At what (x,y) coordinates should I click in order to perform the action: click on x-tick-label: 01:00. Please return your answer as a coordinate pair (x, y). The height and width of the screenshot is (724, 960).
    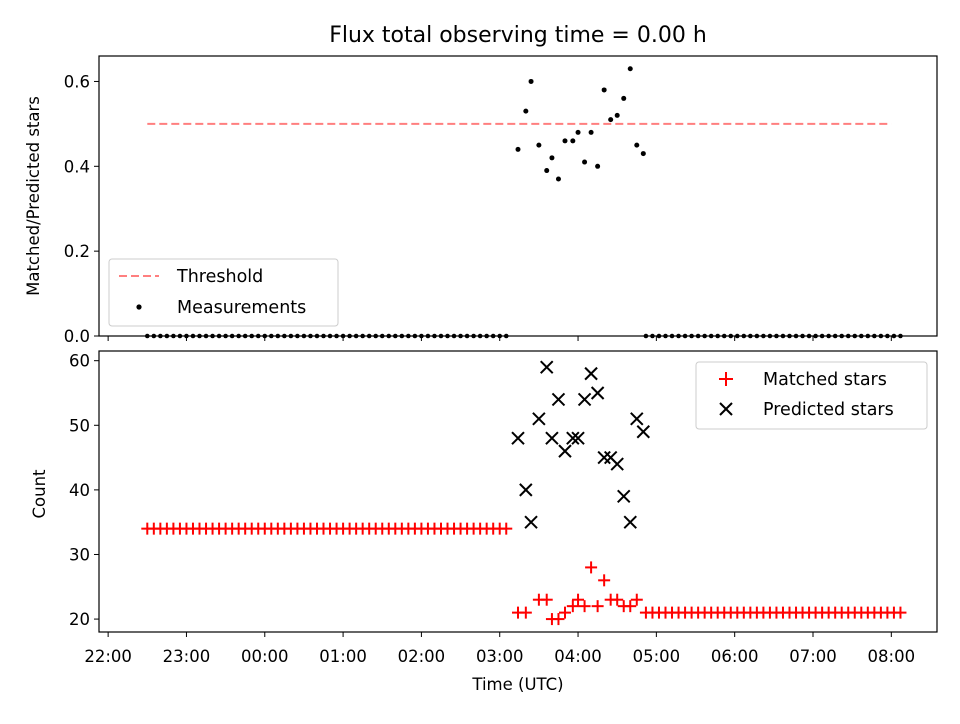
    Looking at the image, I should click on (343, 656).